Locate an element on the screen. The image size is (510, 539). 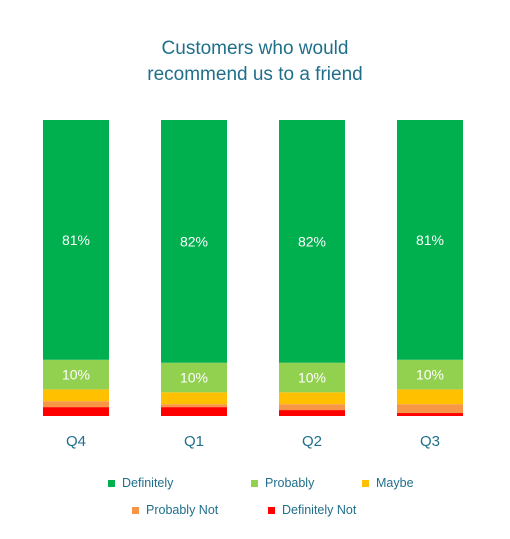
legend-swatch-maybe is located at coordinates (365, 483).